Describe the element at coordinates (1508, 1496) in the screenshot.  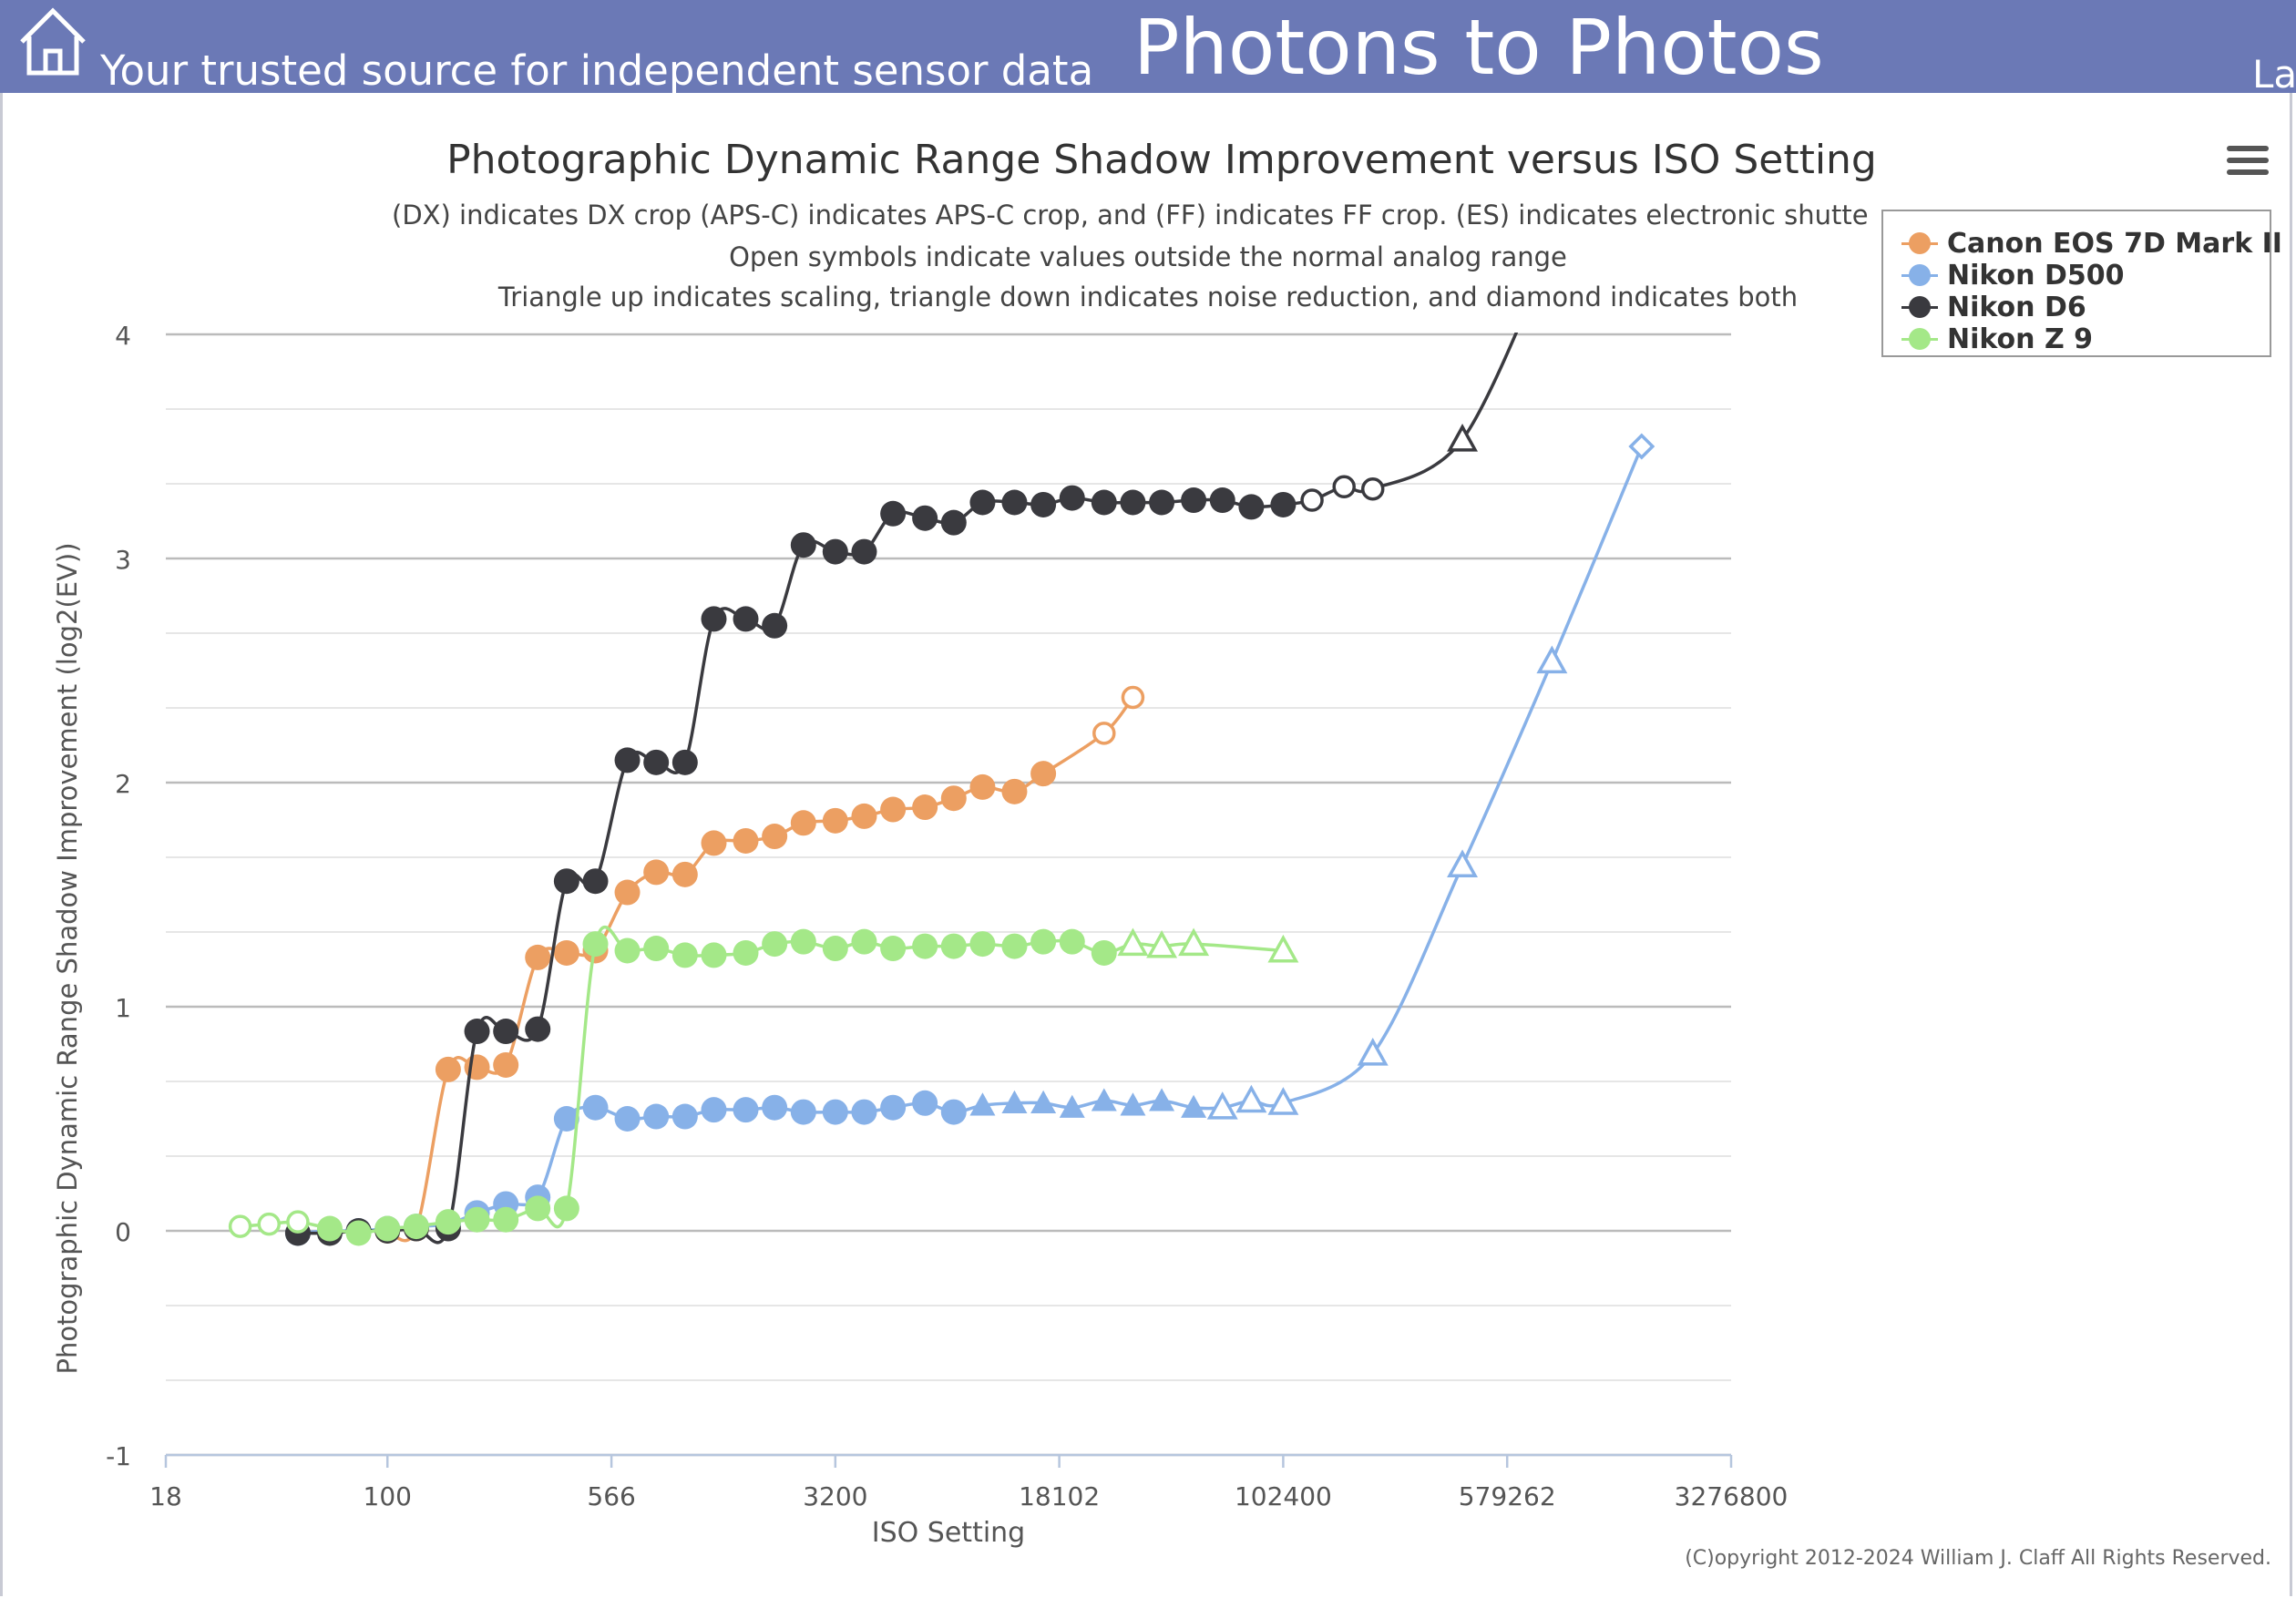
I see `x-tick-label: 579262` at that location.